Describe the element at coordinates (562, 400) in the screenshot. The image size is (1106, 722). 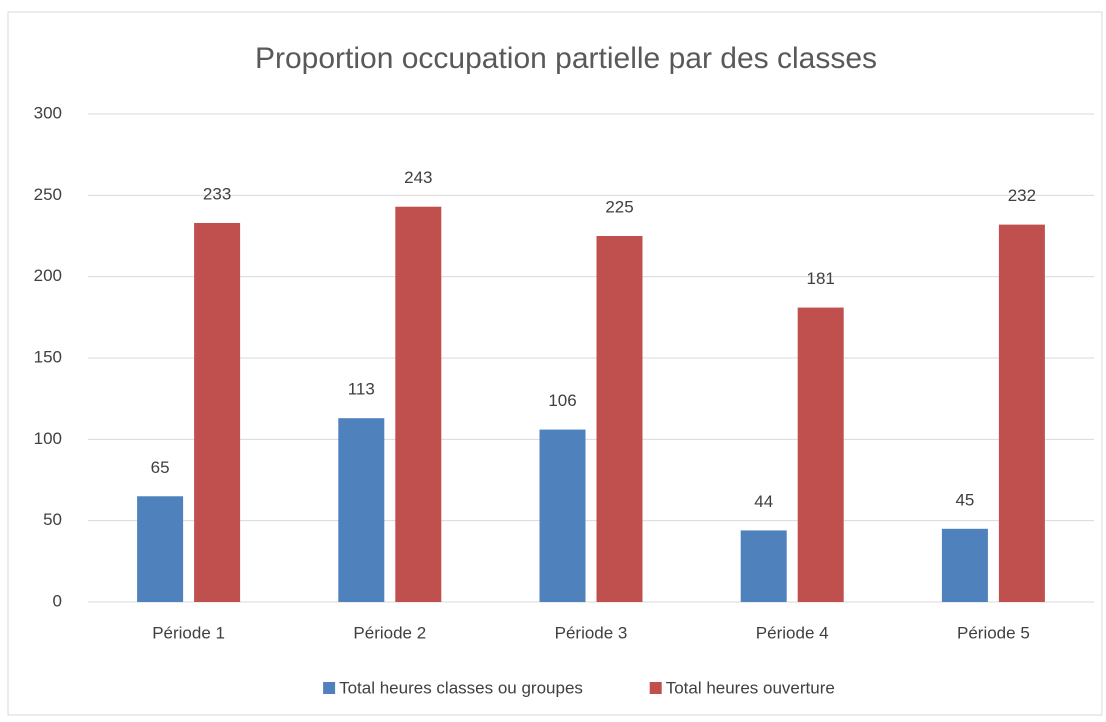
I see `data-label: 106` at that location.